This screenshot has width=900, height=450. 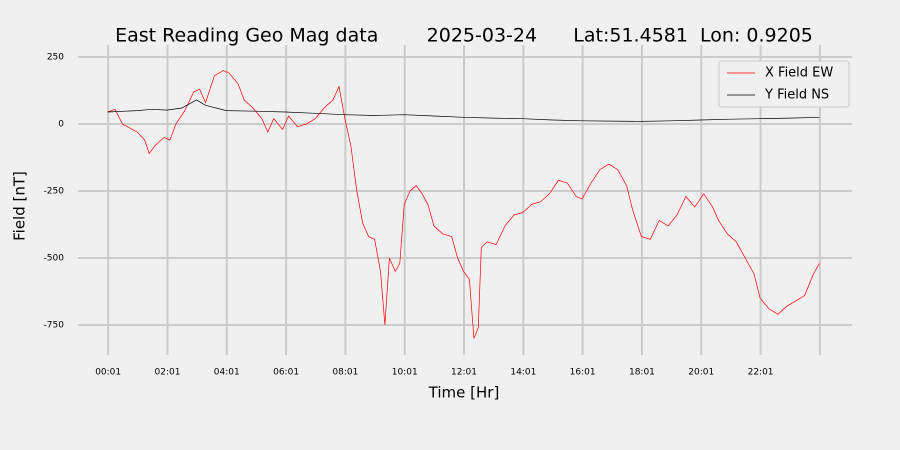 I want to click on x-tick-label: 02:01, so click(x=168, y=373).